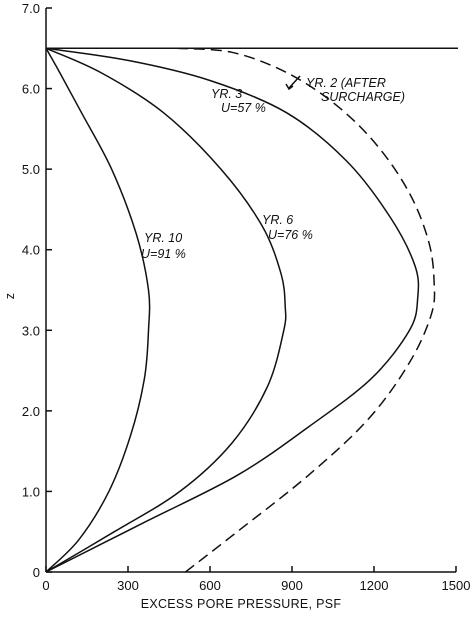 The width and height of the screenshot is (474, 627). Describe the element at coordinates (210, 585) in the screenshot. I see `x-tick-label: 600` at that location.